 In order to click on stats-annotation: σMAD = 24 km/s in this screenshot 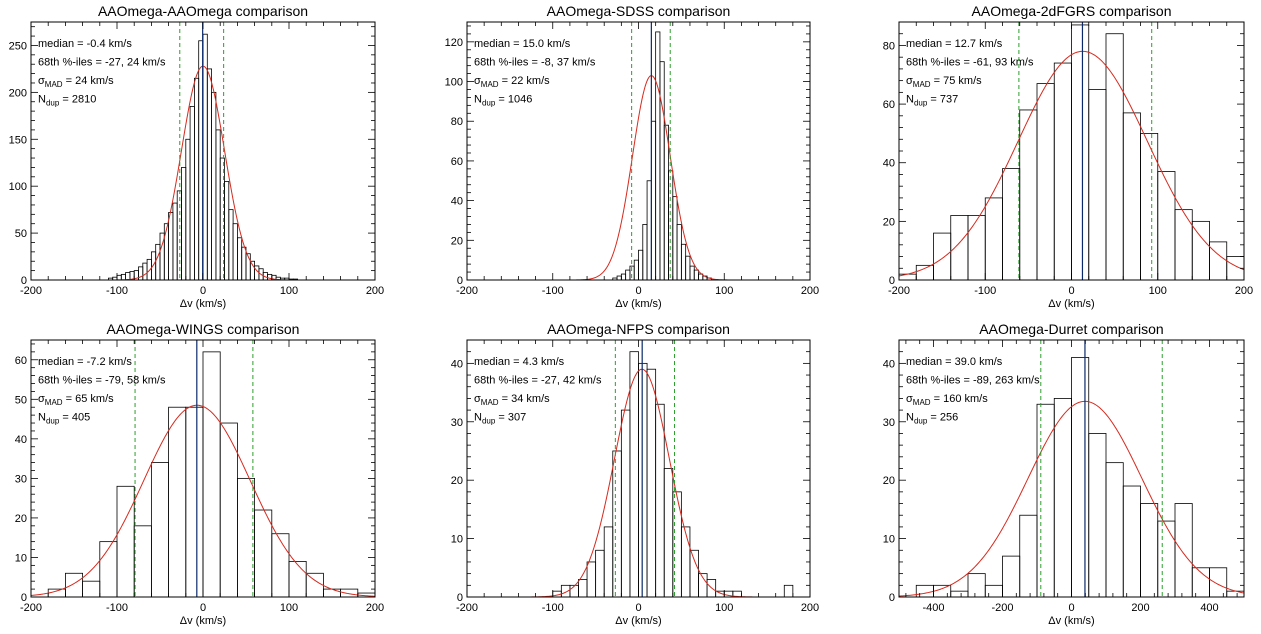, I will do `click(76, 82)`.